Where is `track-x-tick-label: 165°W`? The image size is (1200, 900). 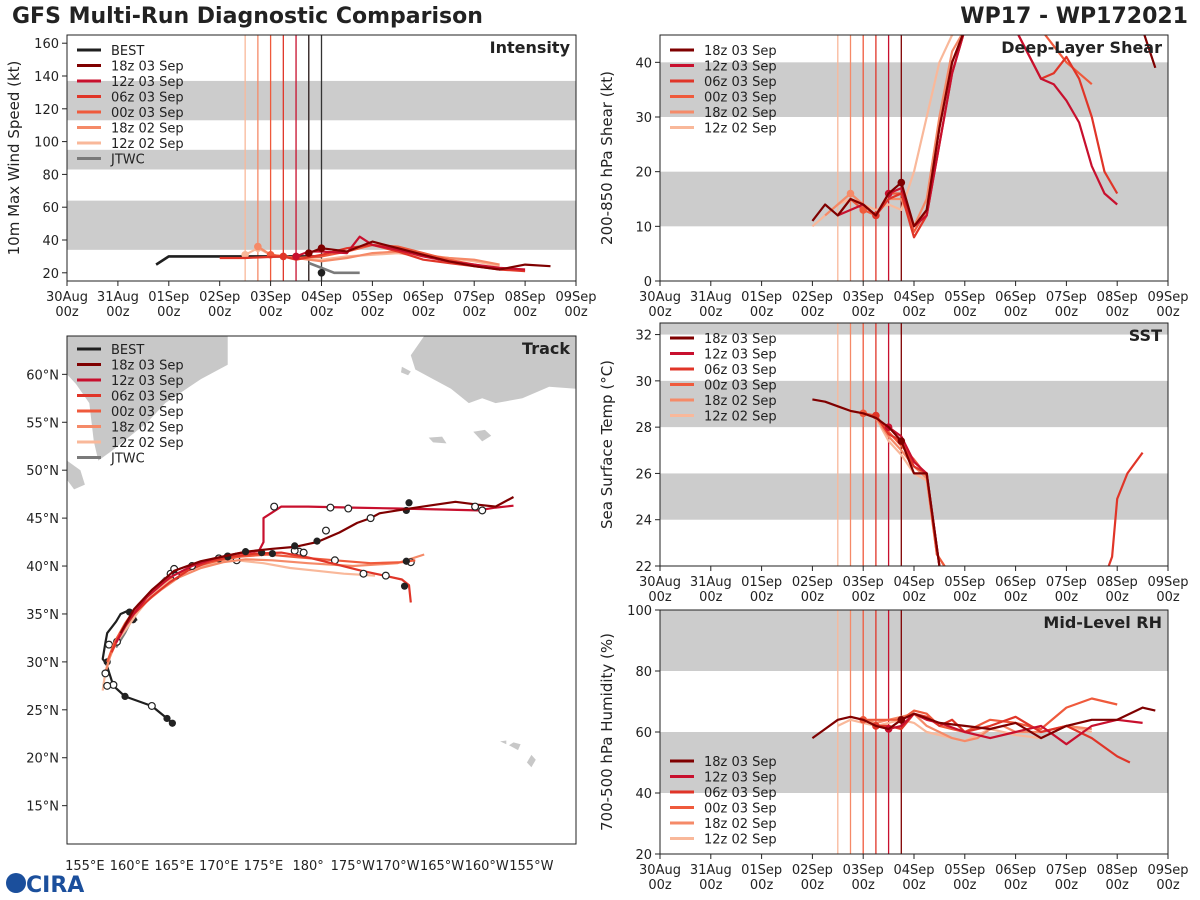 track-x-tick-label: 165°W is located at coordinates (442, 866).